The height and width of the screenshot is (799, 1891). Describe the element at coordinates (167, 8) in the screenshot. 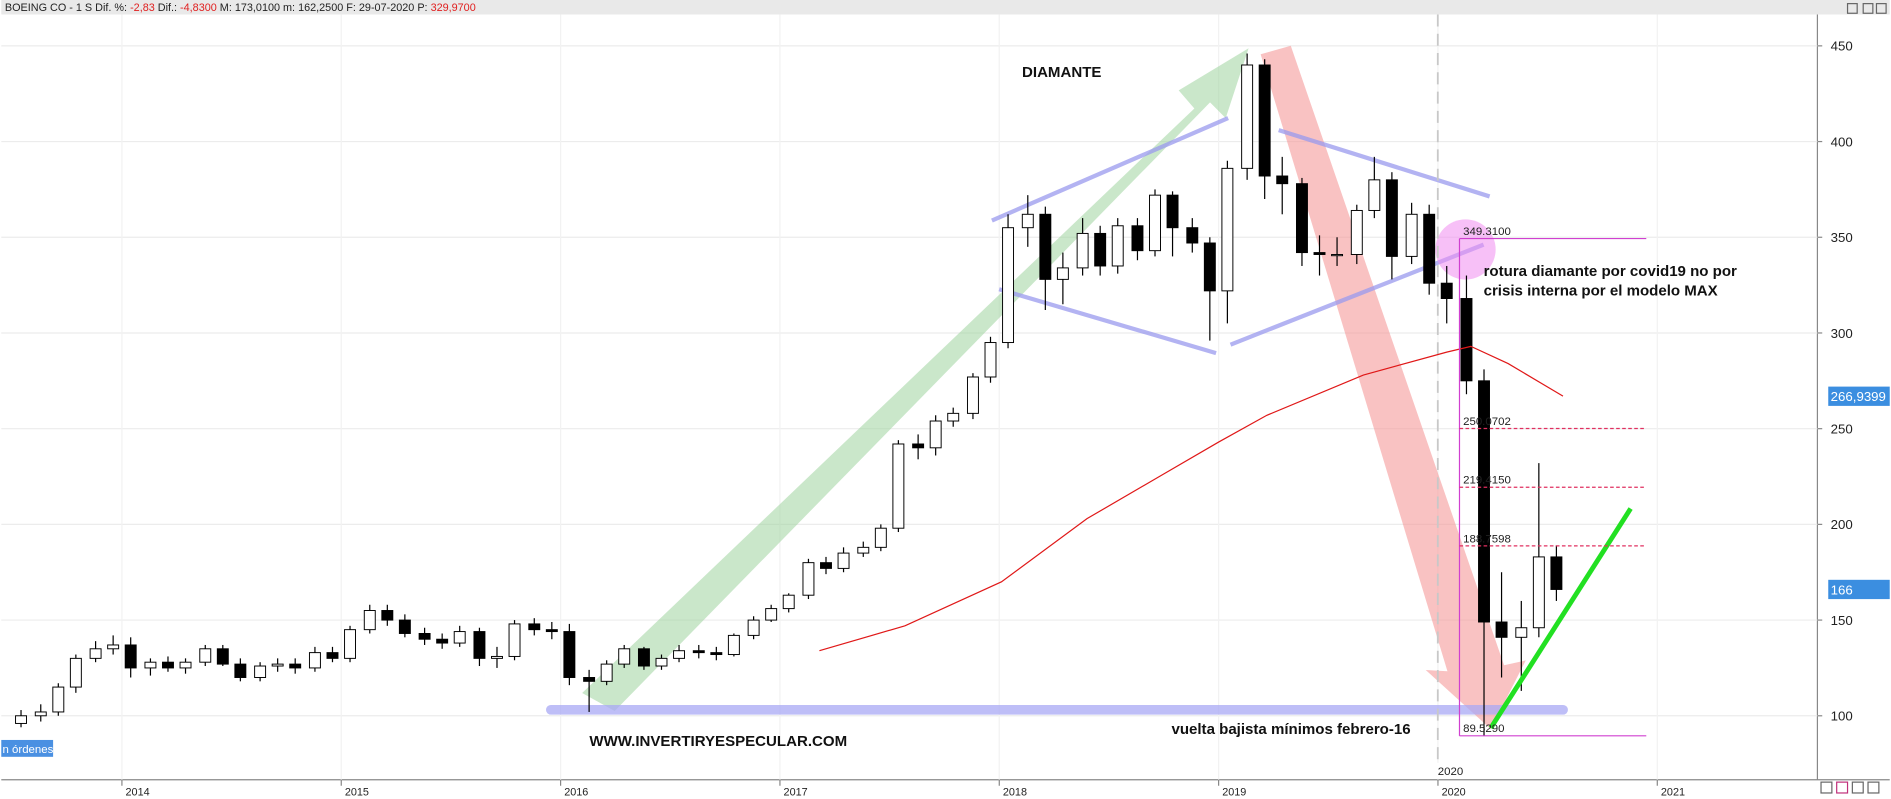

I see `header-key: Dif.:` at that location.